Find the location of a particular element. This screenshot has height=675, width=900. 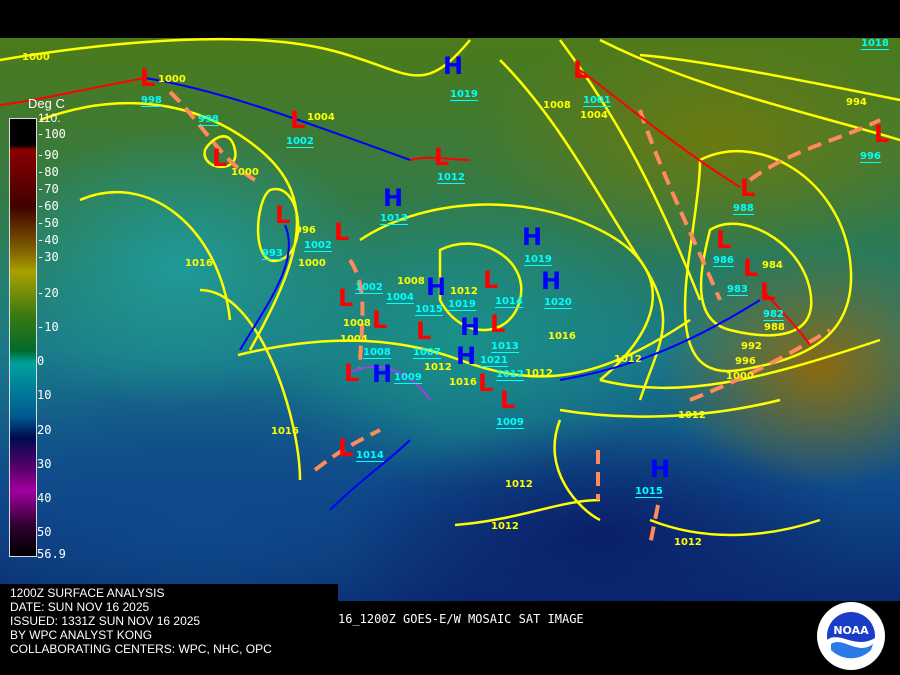

scale-tick-label: -100 is located at coordinates (51, 134).